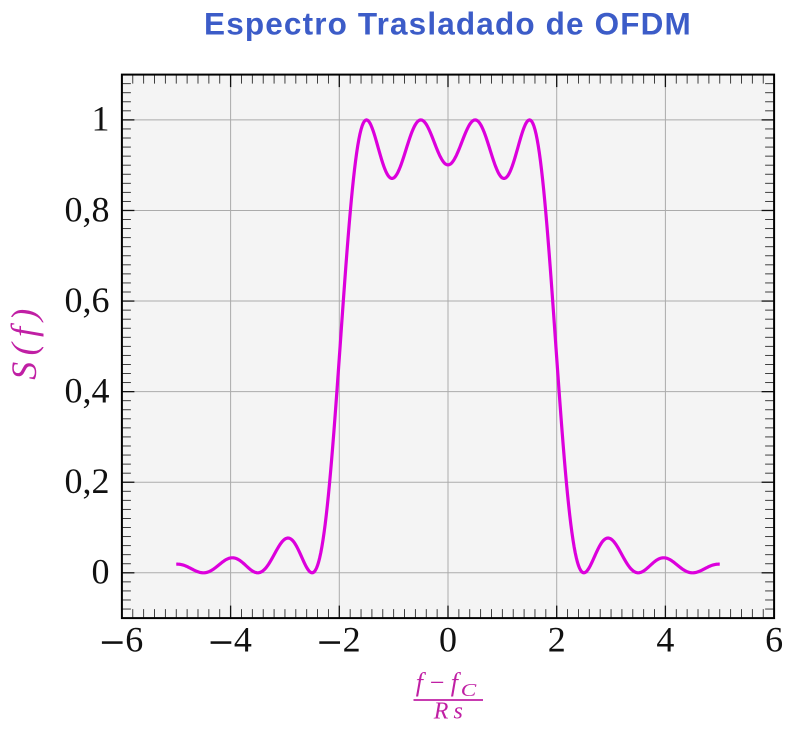  I want to click on svg-text: 0,8, so click(87, 209).